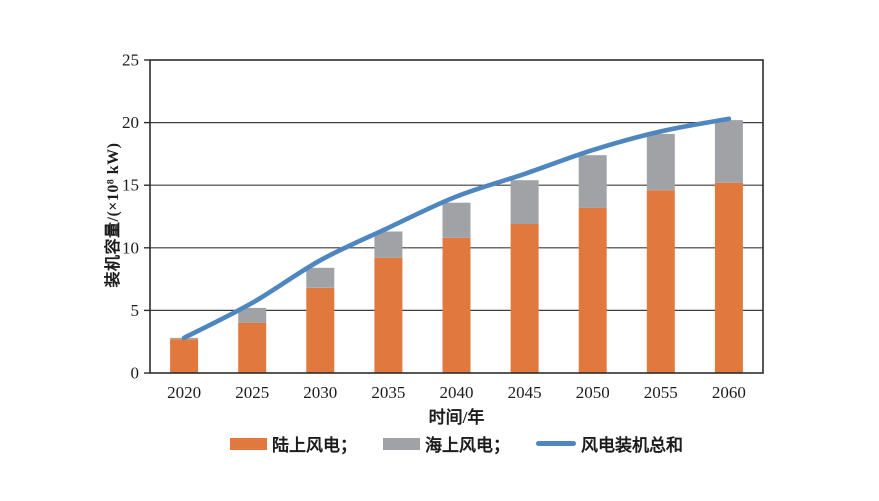 Image resolution: width=879 pixels, height=501 pixels. I want to click on x-tick-label-2045: 2045, so click(525, 392).